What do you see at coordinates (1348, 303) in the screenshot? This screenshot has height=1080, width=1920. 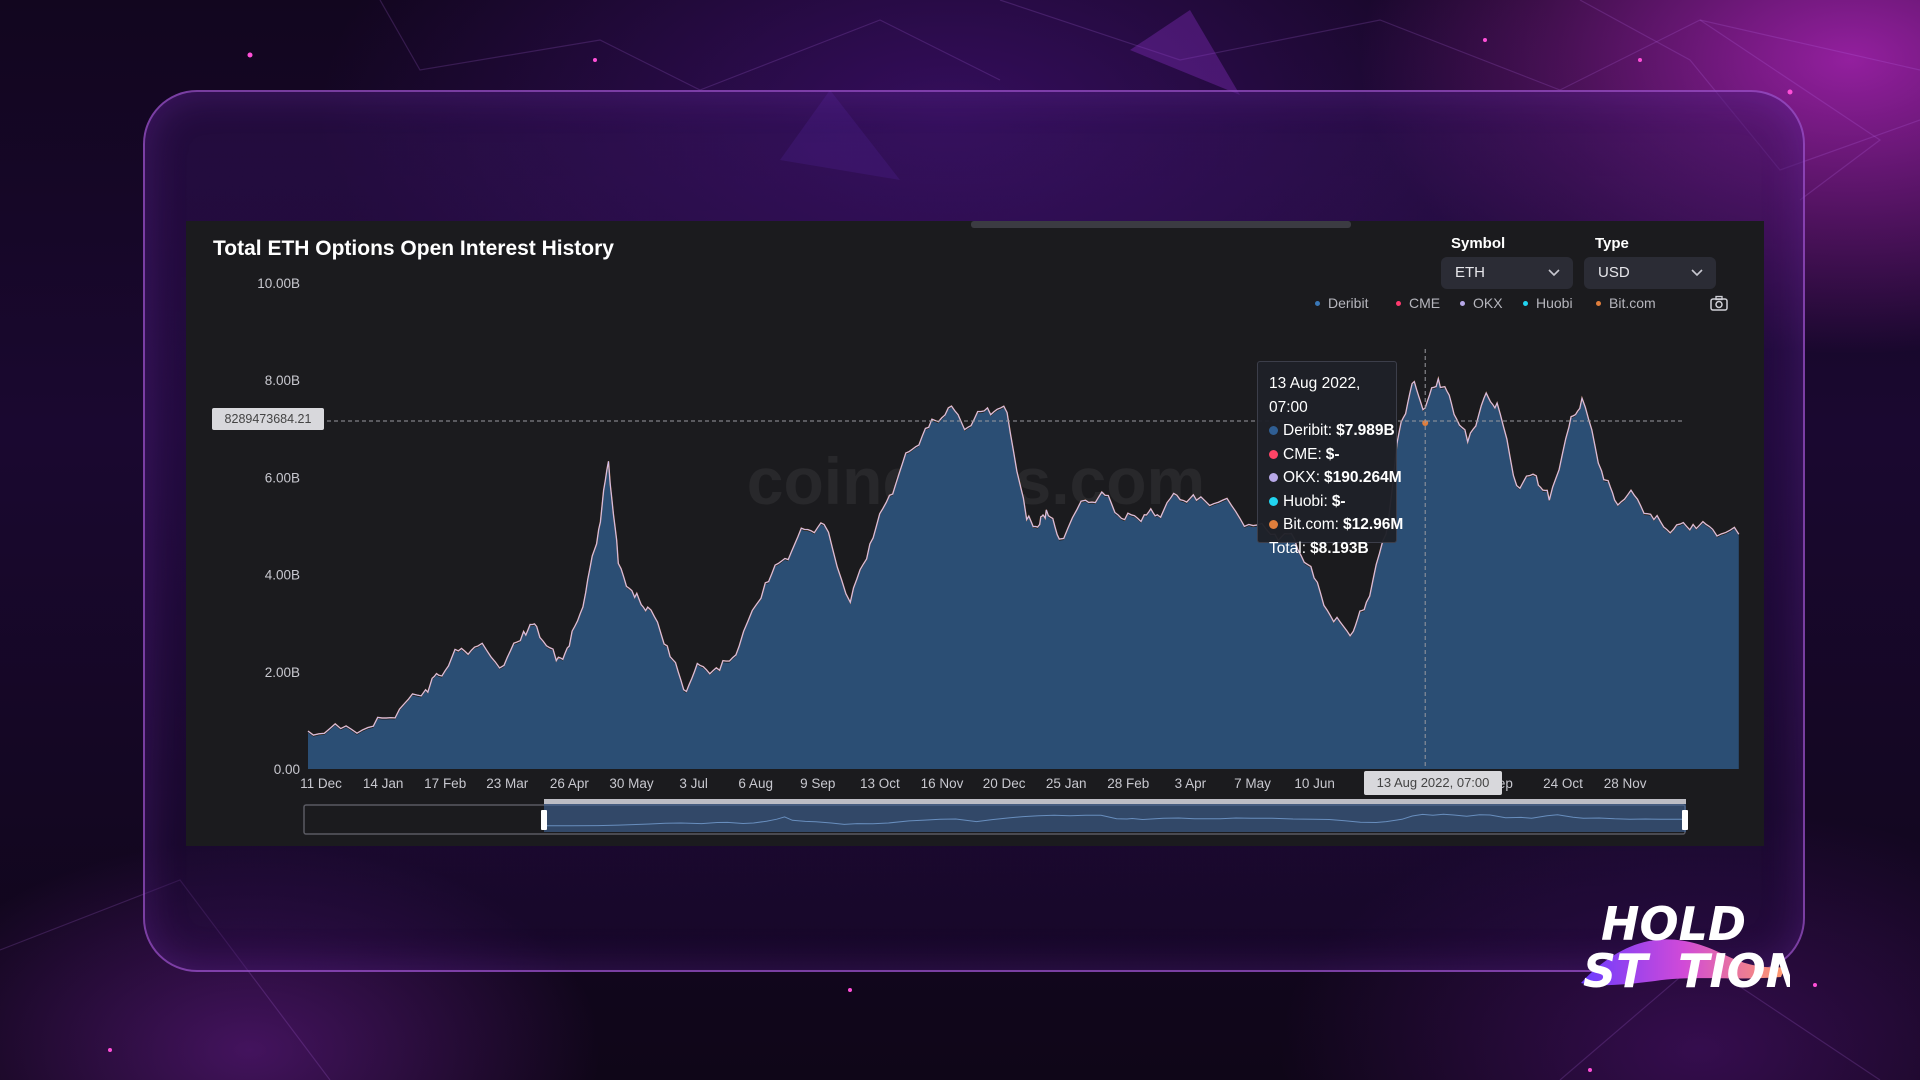 I see `legend-label: Deribit` at bounding box center [1348, 303].